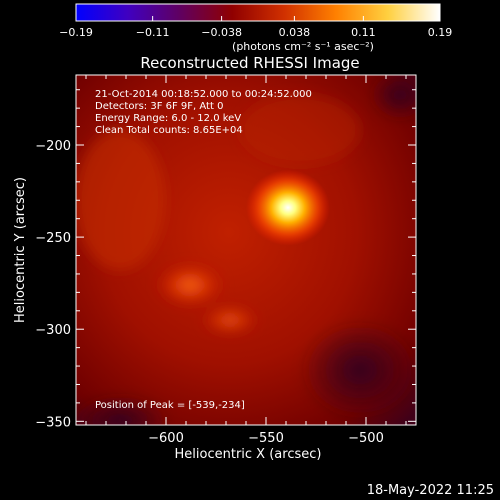 The image size is (500, 500). Describe the element at coordinates (53, 146) in the screenshot. I see `y-tick-label: −200` at that location.